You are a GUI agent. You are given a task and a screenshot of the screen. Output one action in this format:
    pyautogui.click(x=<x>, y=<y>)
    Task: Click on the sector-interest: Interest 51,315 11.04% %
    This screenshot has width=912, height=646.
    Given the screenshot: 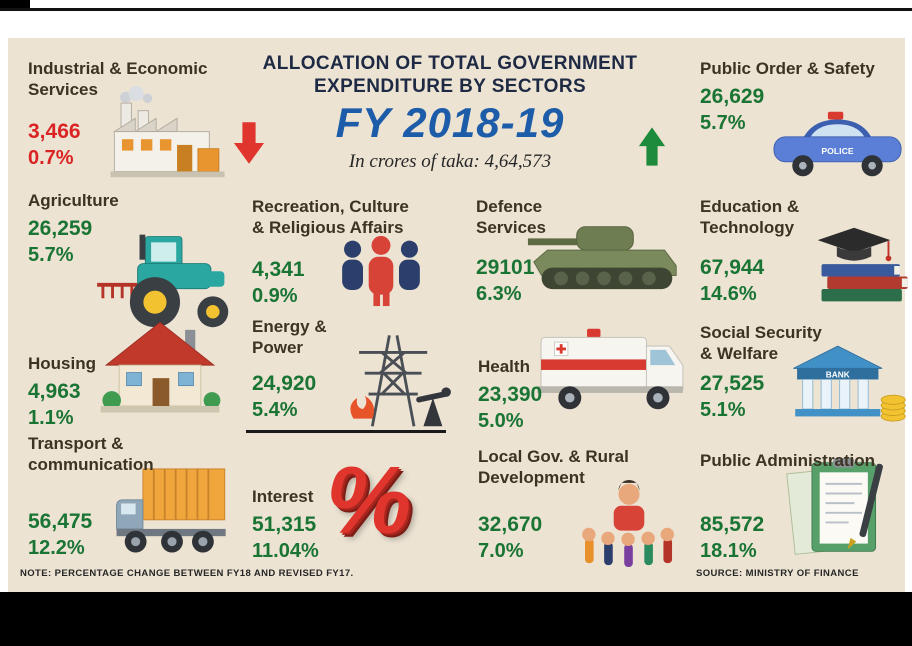 What is the action you would take?
    pyautogui.click(x=331, y=507)
    